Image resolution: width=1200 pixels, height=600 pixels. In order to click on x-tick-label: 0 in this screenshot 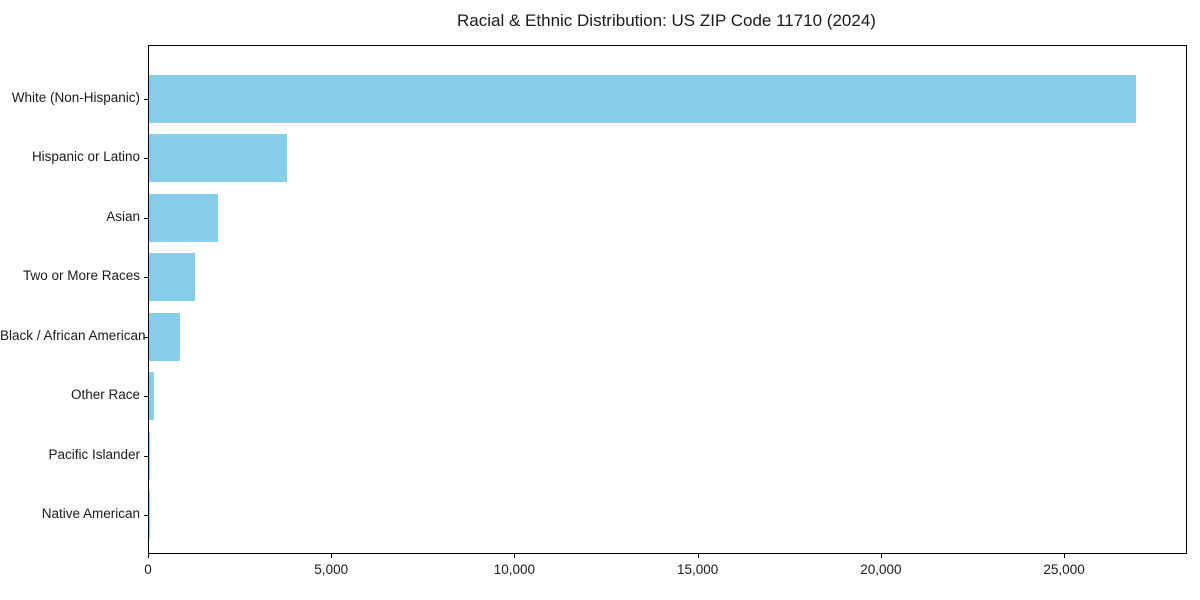, I will do `click(148, 569)`.